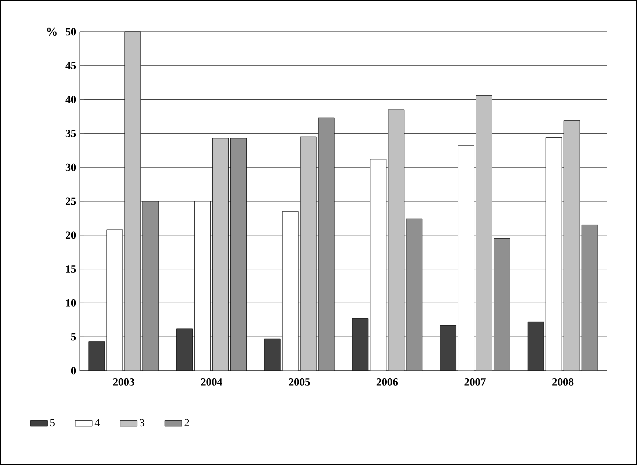 The height and width of the screenshot is (465, 637). I want to click on y-tick-label: 15, so click(71, 269).